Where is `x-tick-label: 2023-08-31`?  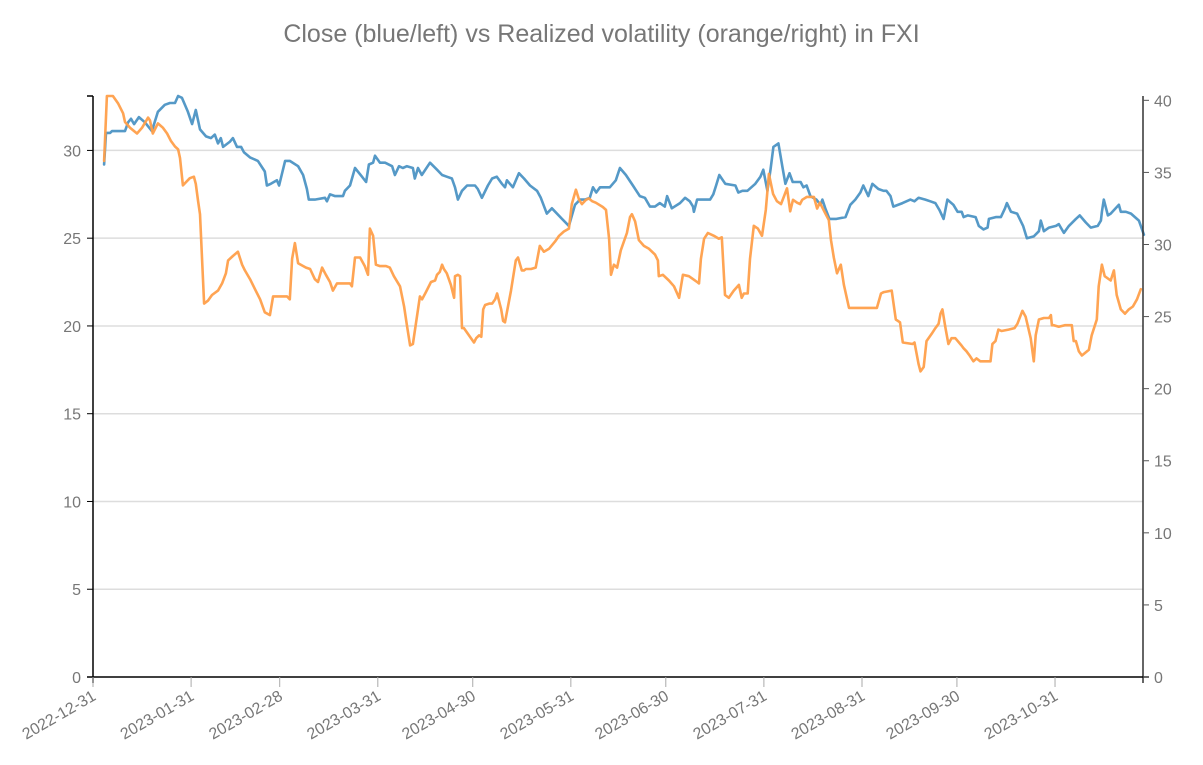
x-tick-label: 2023-08-31 is located at coordinates (828, 716).